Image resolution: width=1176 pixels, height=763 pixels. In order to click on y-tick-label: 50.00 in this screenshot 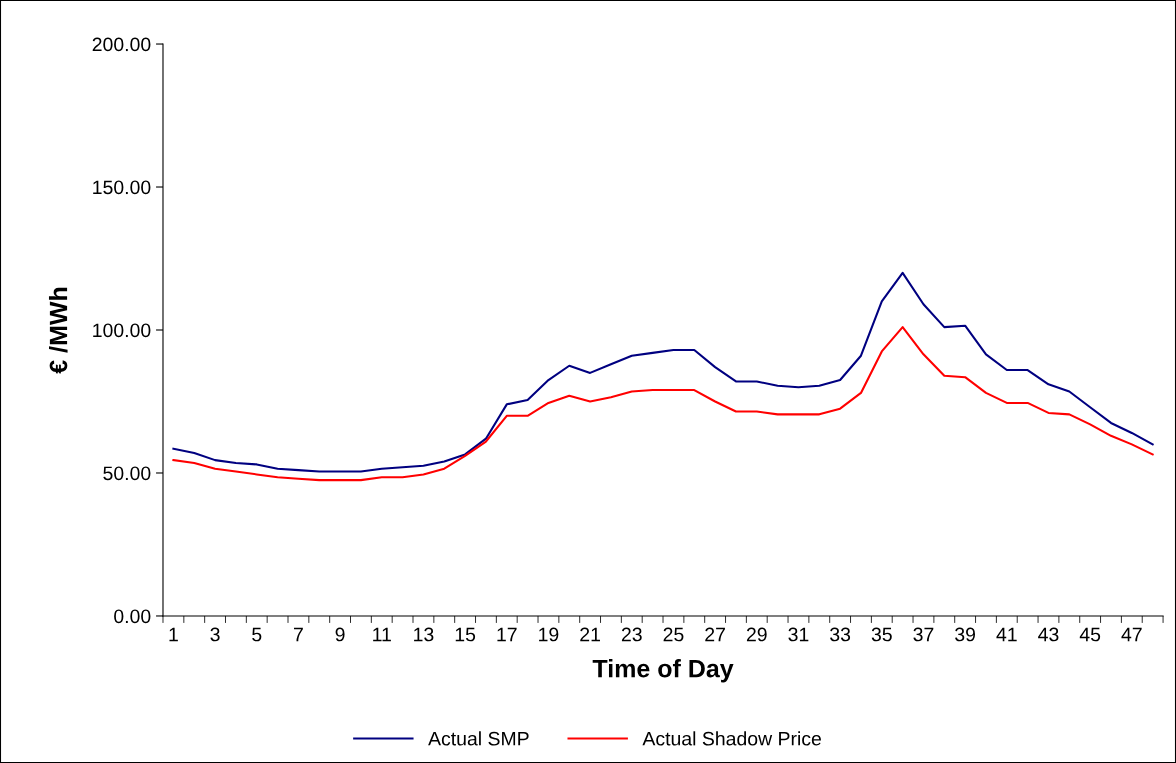, I will do `click(127, 473)`.